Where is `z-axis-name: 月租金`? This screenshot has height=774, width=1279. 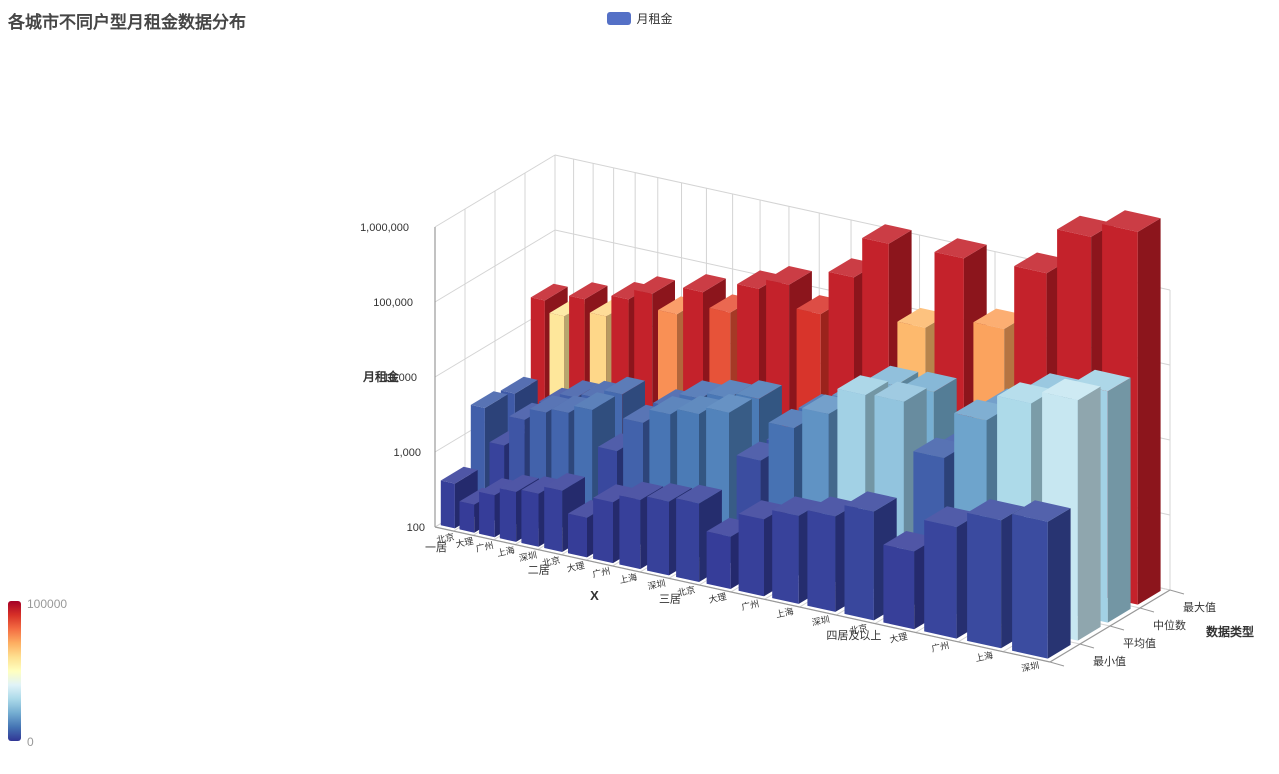
z-axis-name: 月租金 is located at coordinates (381, 376).